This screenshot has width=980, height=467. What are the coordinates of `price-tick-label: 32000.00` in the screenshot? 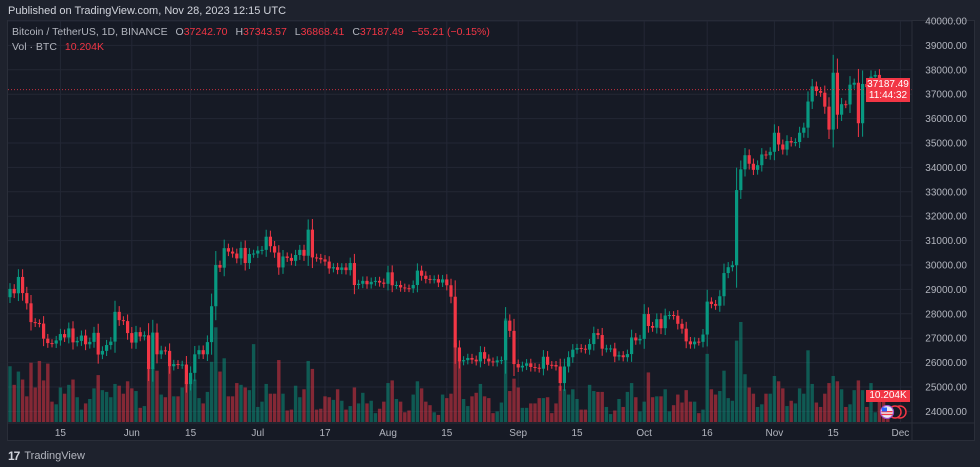 It's located at (946, 217).